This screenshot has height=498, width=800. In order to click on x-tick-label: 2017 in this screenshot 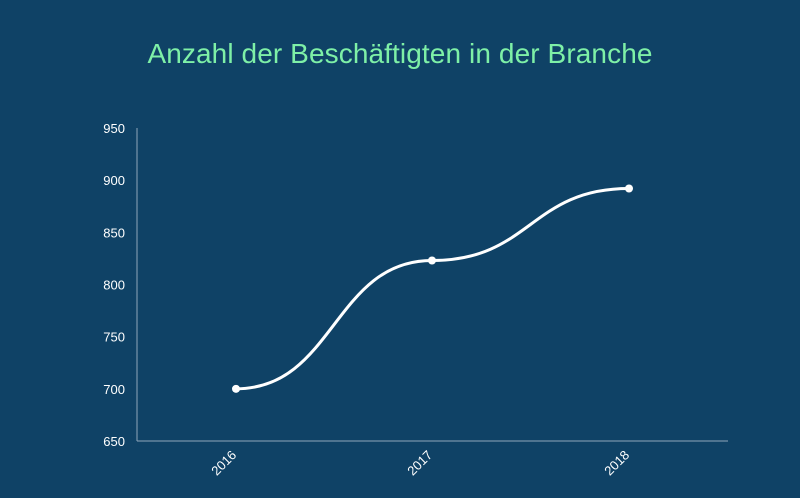, I will do `click(419, 462)`.